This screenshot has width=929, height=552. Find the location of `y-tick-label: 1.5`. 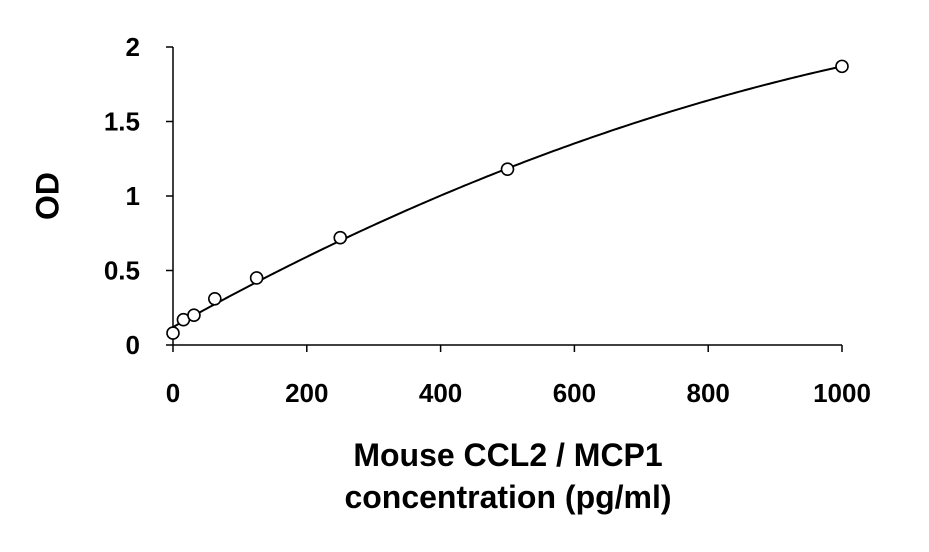

y-tick-label: 1.5 is located at coordinates (122, 122).